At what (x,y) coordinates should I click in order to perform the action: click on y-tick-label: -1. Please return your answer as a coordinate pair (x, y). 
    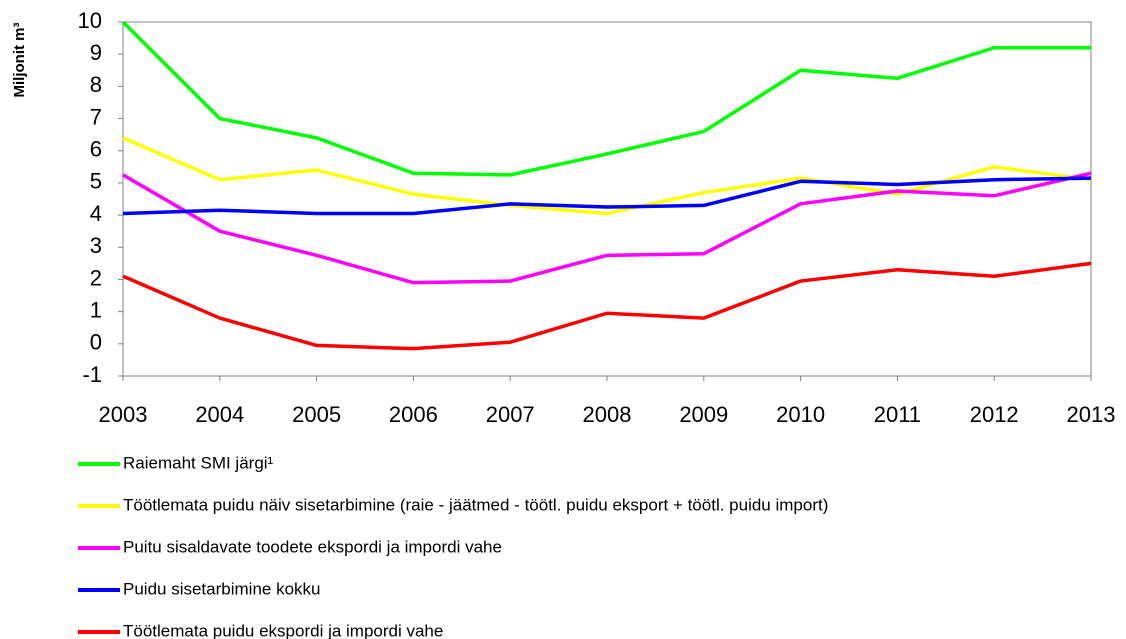
    Looking at the image, I should click on (92, 374).